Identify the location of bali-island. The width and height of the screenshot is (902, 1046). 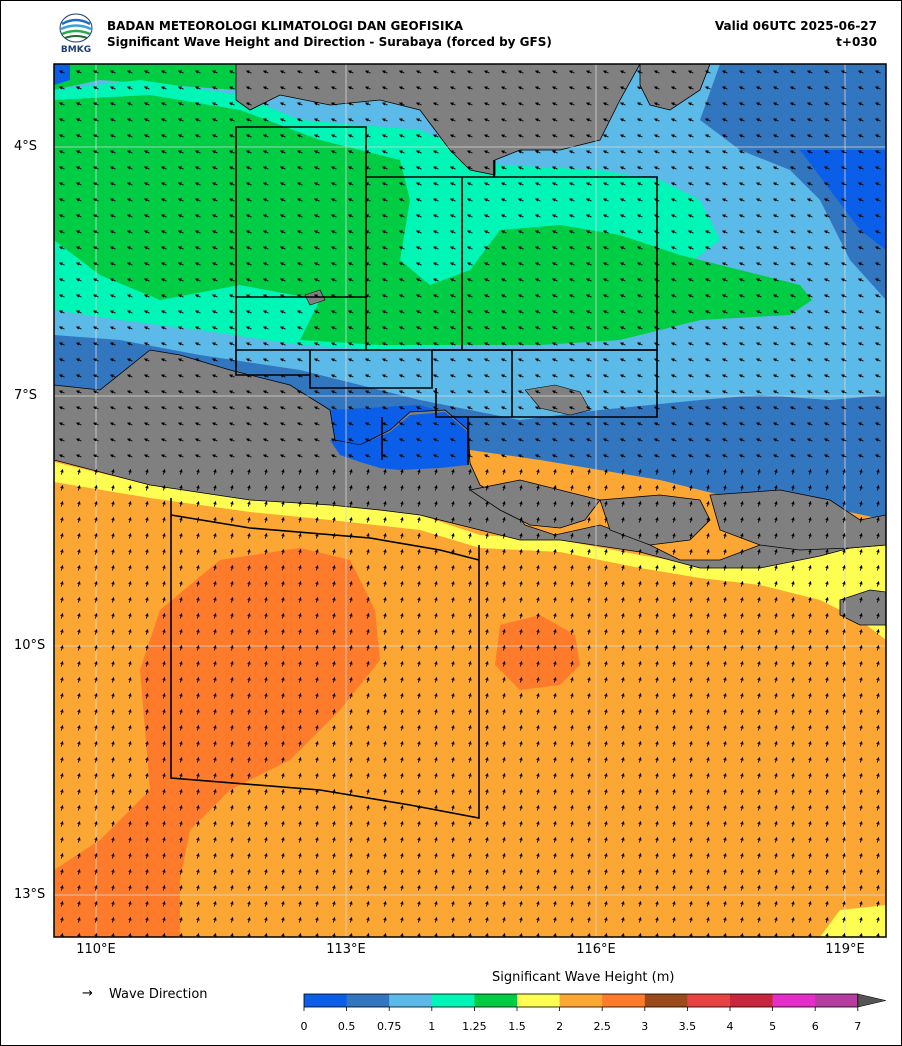
(534, 504).